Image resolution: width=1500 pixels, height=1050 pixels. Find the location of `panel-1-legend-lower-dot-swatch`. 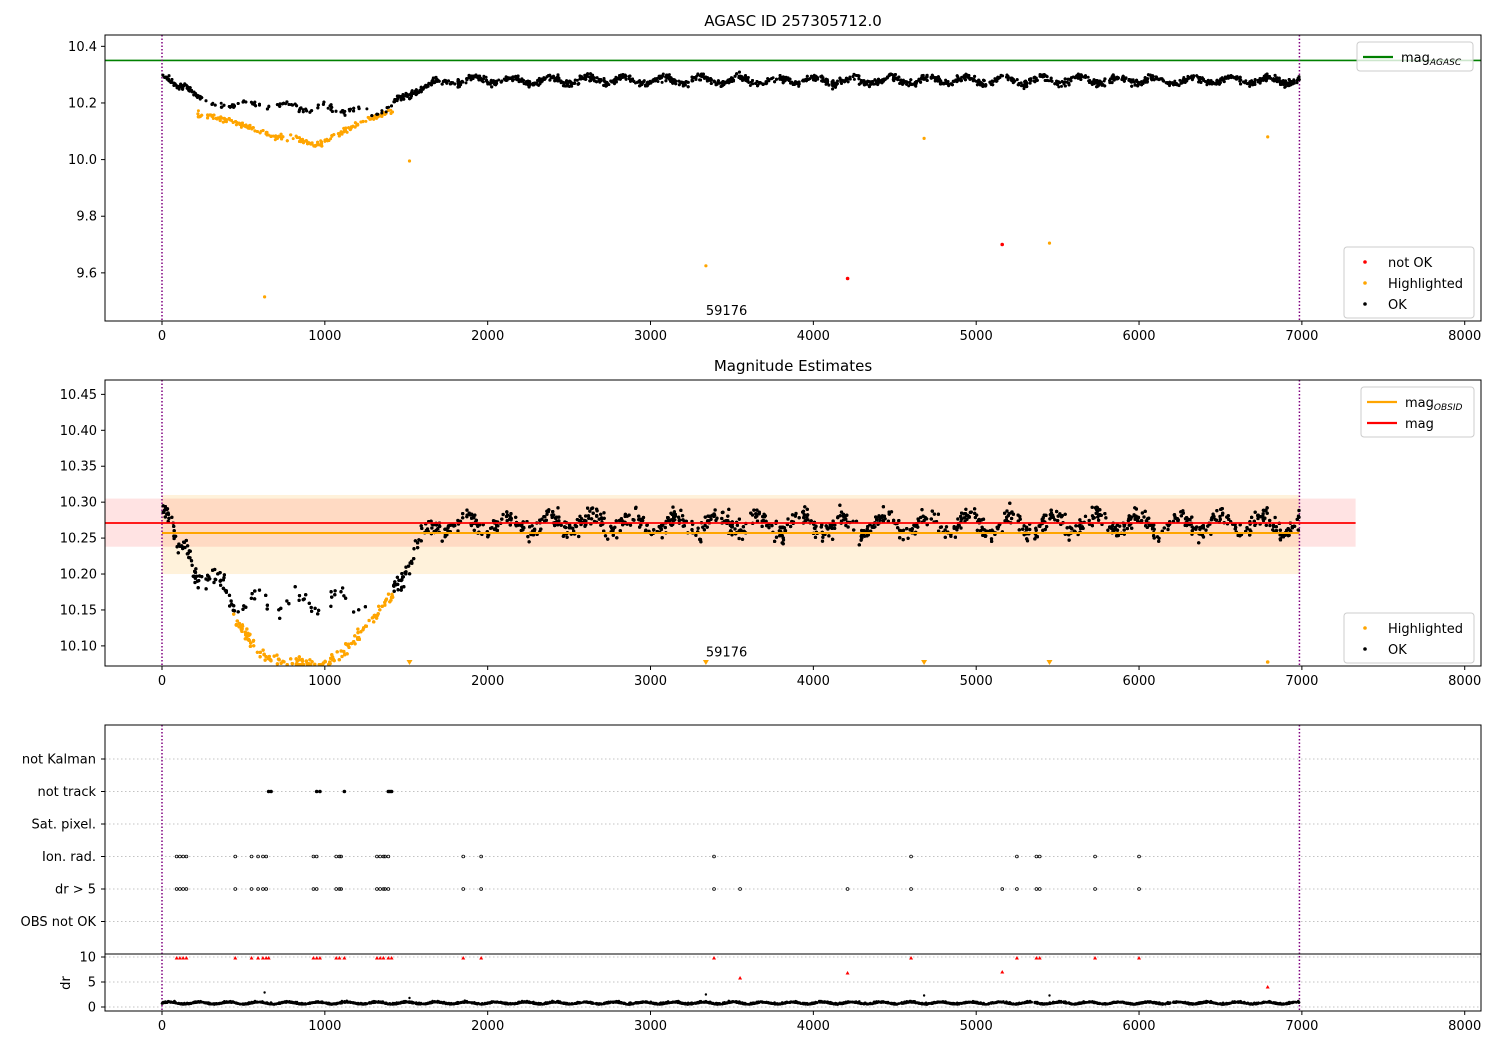

panel-1-legend-lower-dot-swatch is located at coordinates (1365, 304).